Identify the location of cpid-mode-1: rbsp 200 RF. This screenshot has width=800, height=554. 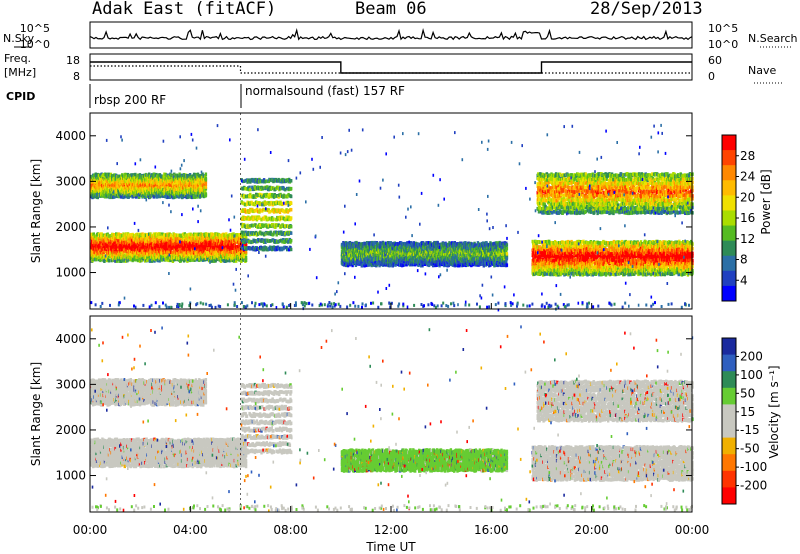
(130, 100).